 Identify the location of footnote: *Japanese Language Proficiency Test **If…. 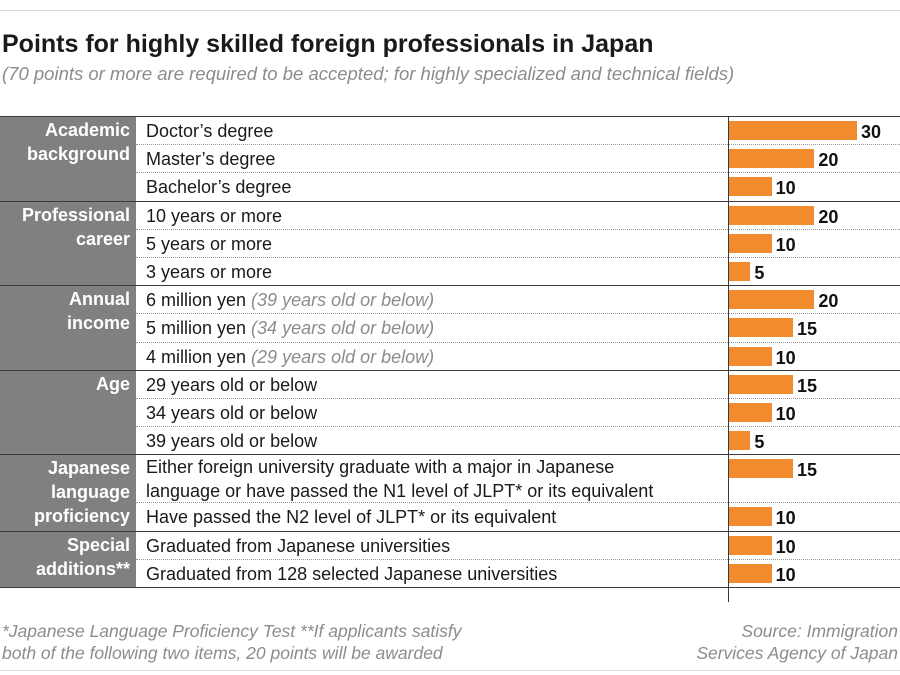
(232, 642).